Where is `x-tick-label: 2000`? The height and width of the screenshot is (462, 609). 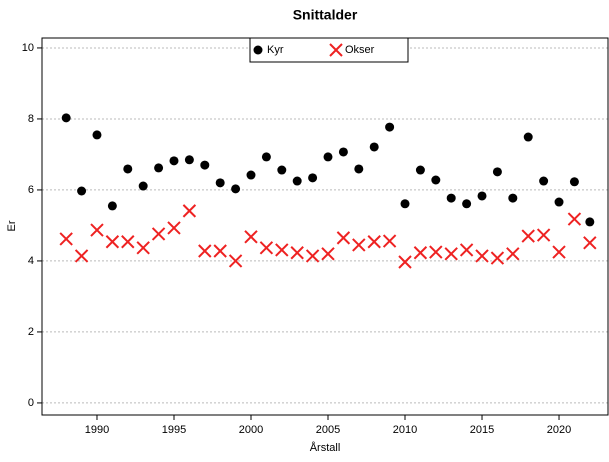 x-tick-label: 2000 is located at coordinates (251, 430).